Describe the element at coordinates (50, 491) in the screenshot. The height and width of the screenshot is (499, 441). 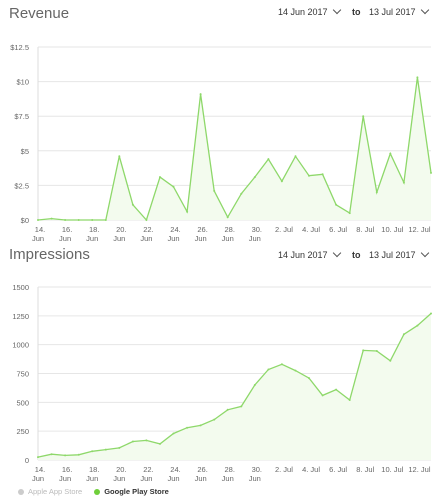
I see `legend-item-apple-app-store: Apple App Store` at that location.